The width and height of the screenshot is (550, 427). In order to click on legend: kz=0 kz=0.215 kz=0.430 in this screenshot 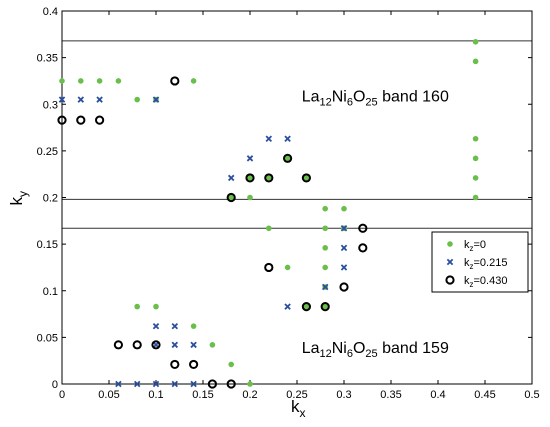, I will do `click(480, 262)`.